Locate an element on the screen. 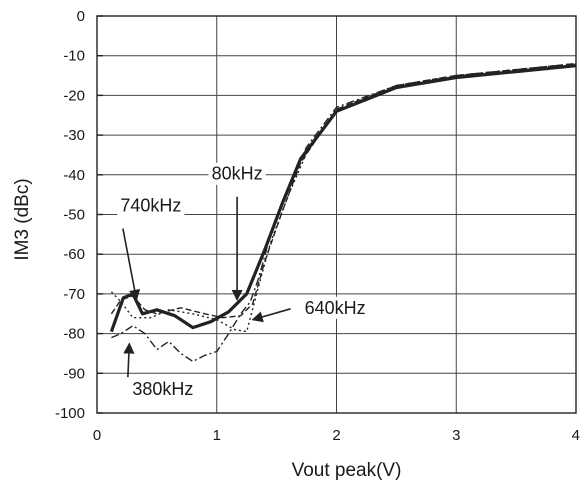 This screenshot has width=581, height=486. y-tick-label: -20 is located at coordinates (74, 95).